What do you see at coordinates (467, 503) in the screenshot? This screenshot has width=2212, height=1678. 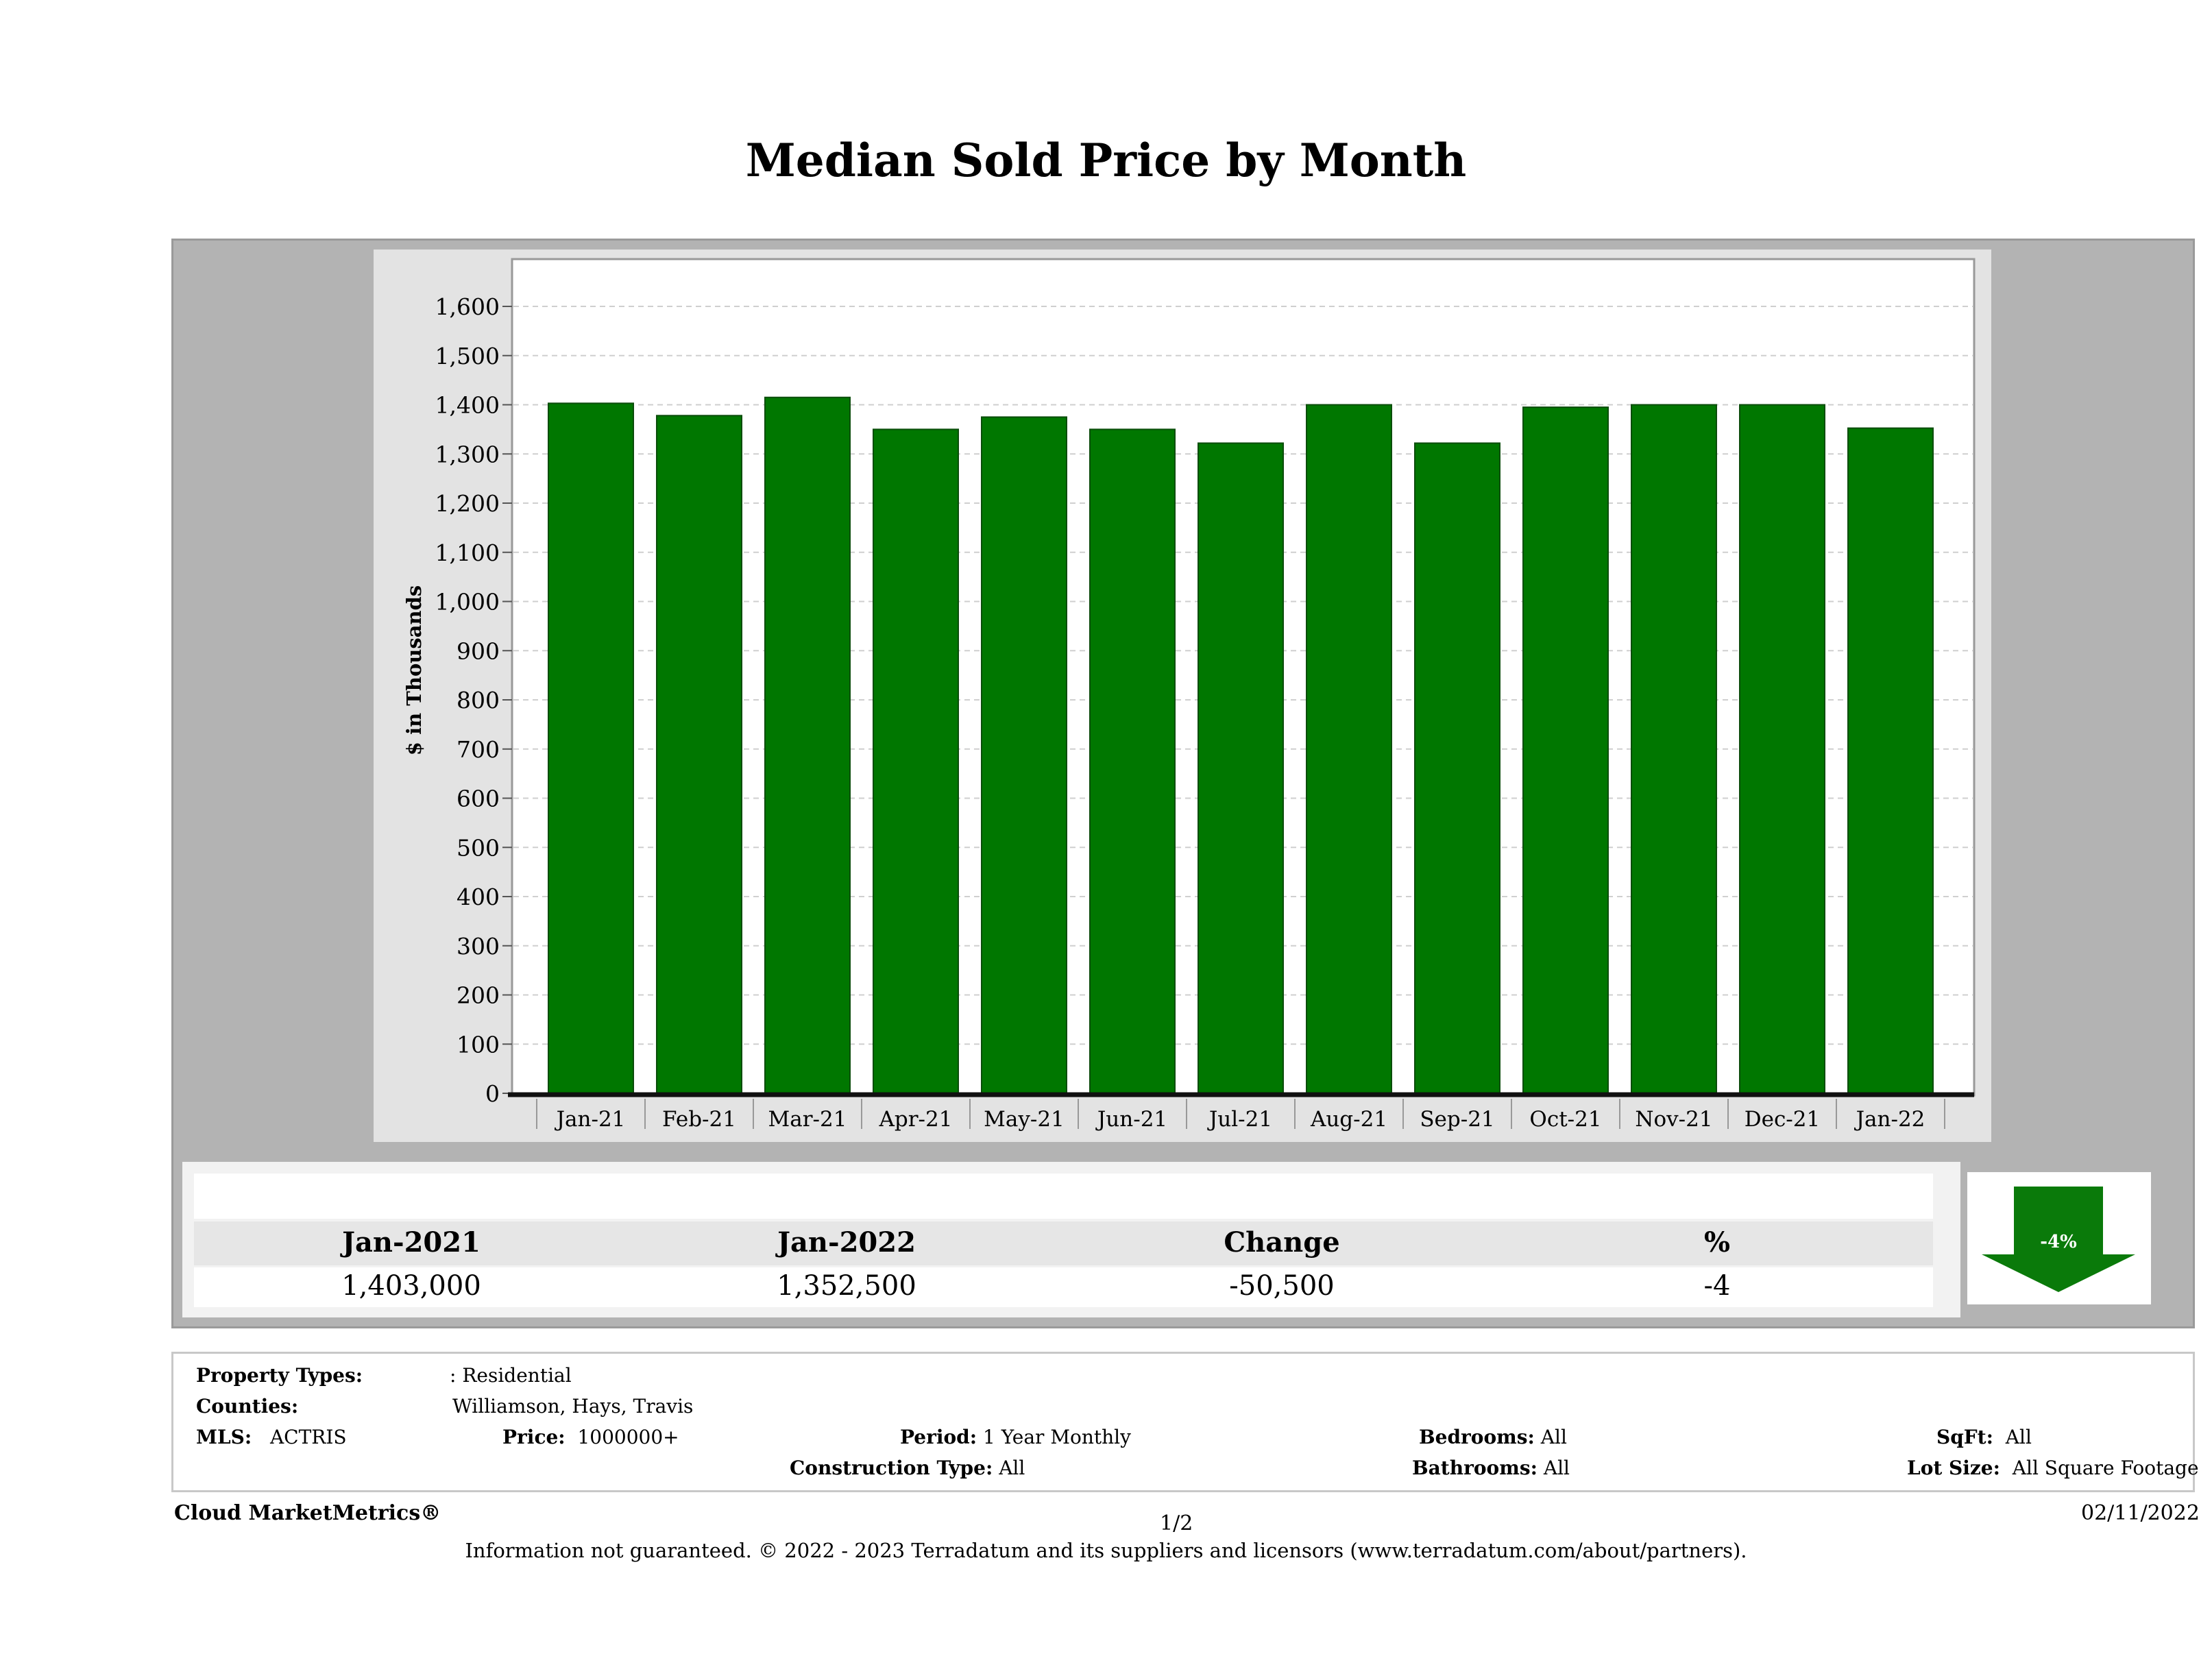 I see `y-tick-label: 1,200` at bounding box center [467, 503].